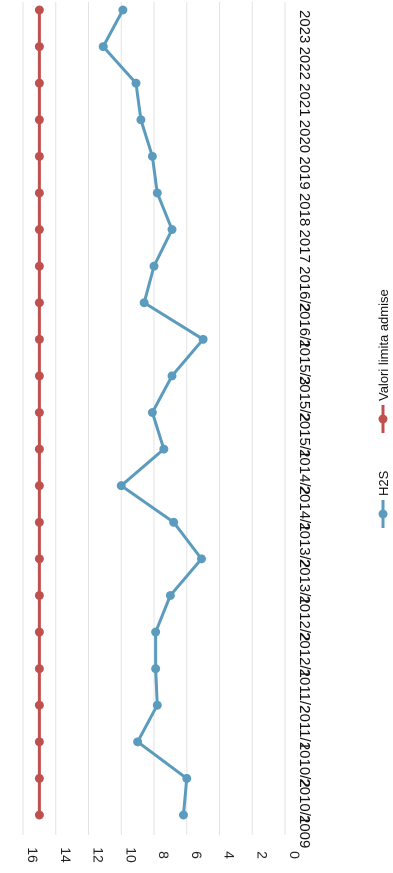  I want to click on x-category-label: 2019, so click(304, 172).